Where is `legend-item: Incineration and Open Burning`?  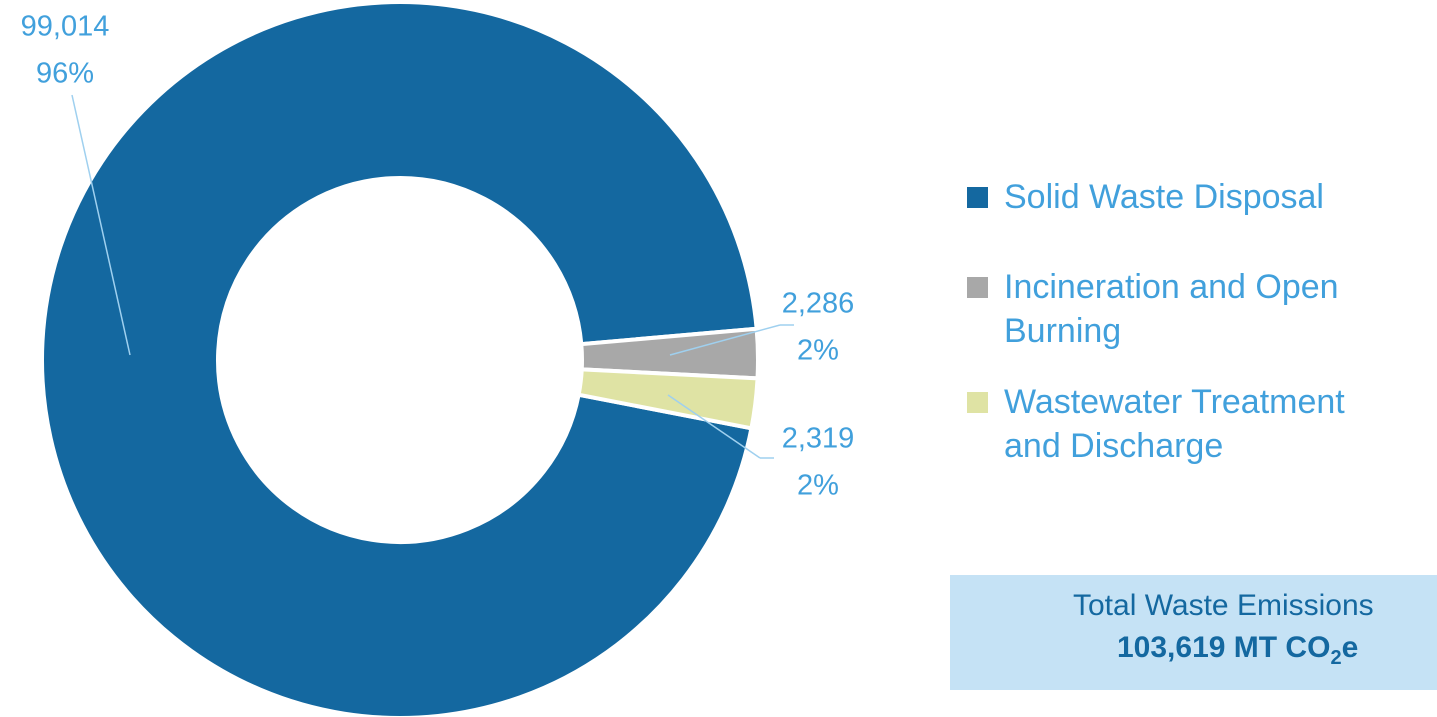 legend-item: Incineration and Open Burning is located at coordinates (1182, 309).